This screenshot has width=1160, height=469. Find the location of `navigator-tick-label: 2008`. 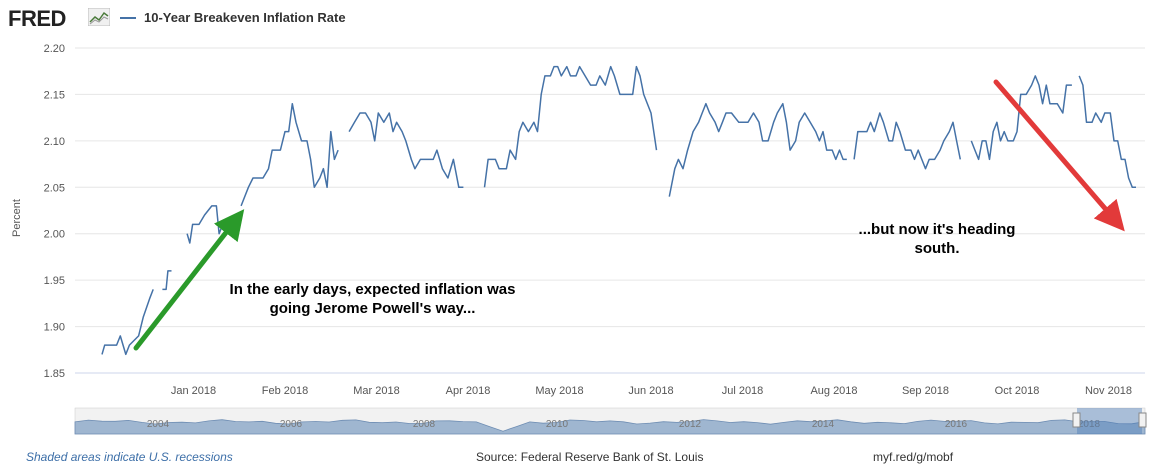

navigator-tick-label: 2008 is located at coordinates (424, 424).